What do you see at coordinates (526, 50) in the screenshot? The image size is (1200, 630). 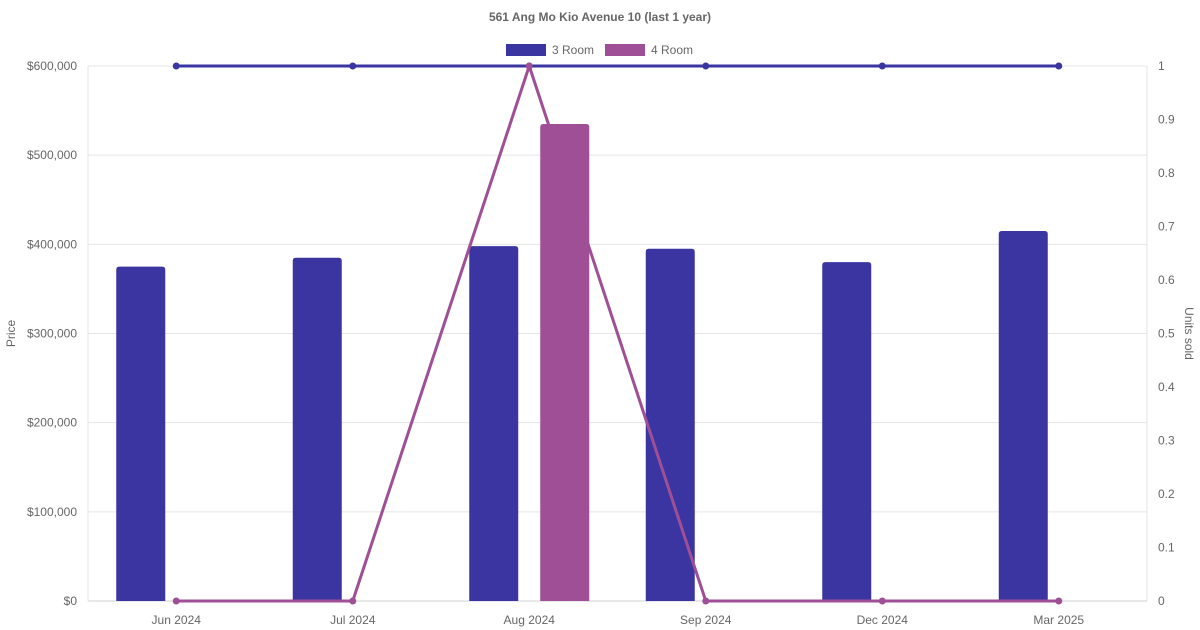 I see `legend-swatch-3-room` at bounding box center [526, 50].